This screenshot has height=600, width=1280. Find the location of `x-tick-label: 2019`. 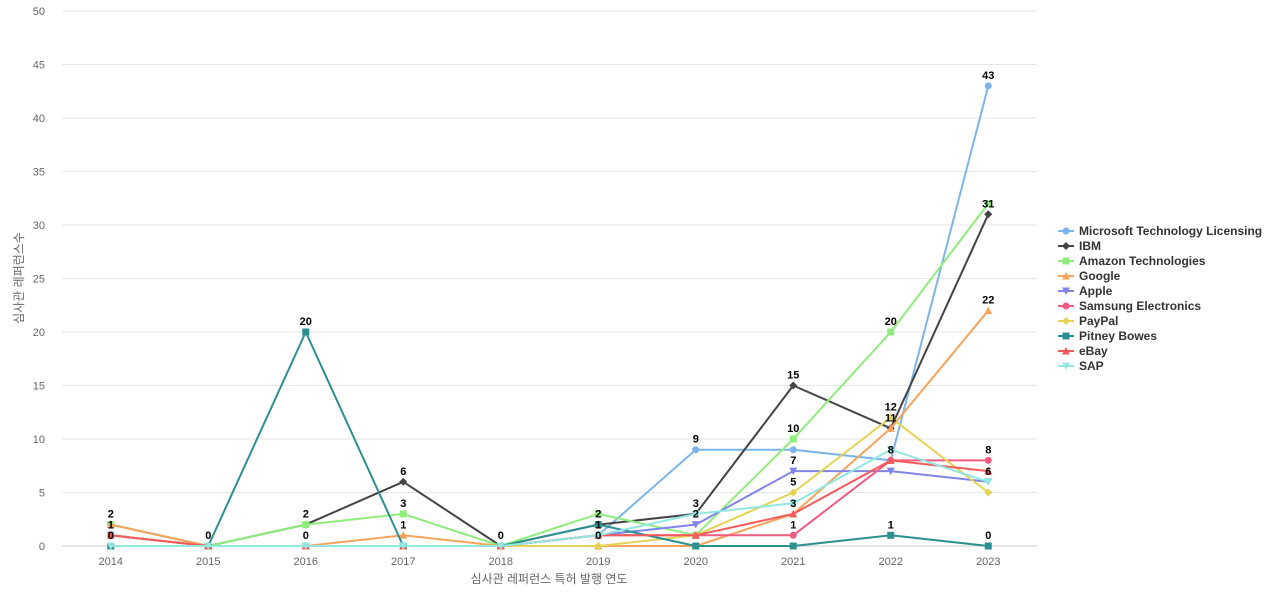

x-tick-label: 2019 is located at coordinates (598, 562).